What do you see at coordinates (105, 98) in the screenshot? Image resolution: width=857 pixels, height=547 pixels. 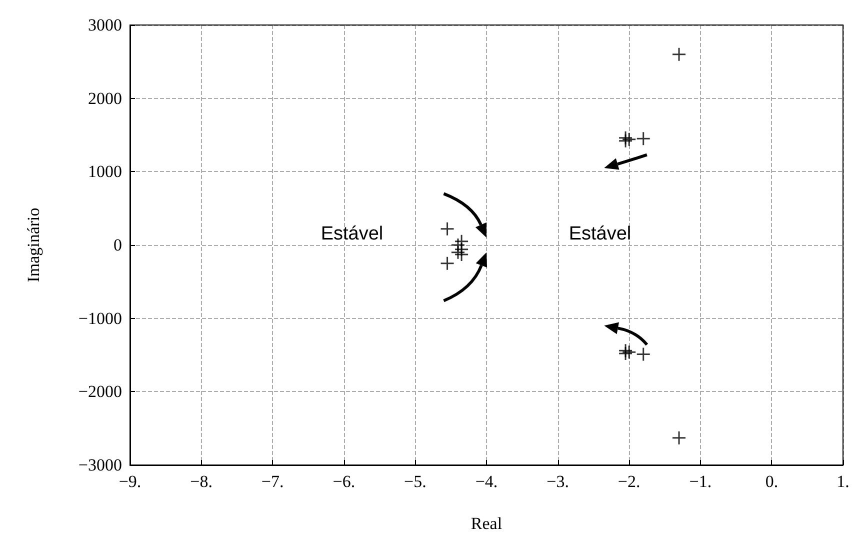 I see `y-tick-label: 2000` at bounding box center [105, 98].